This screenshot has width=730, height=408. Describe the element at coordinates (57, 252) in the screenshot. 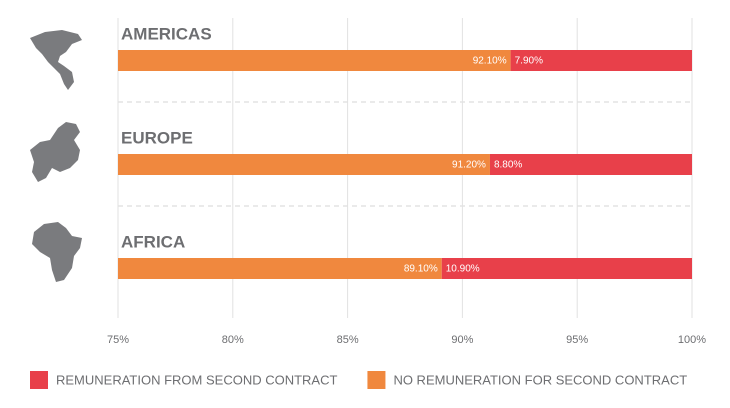

I see `africa-icon` at that location.